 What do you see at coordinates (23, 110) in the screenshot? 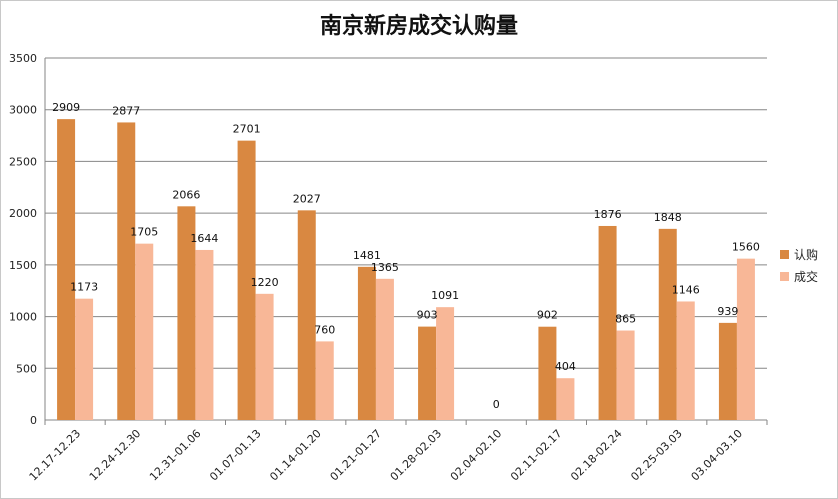
I see `y-tick-label: 3000` at bounding box center [23, 110].